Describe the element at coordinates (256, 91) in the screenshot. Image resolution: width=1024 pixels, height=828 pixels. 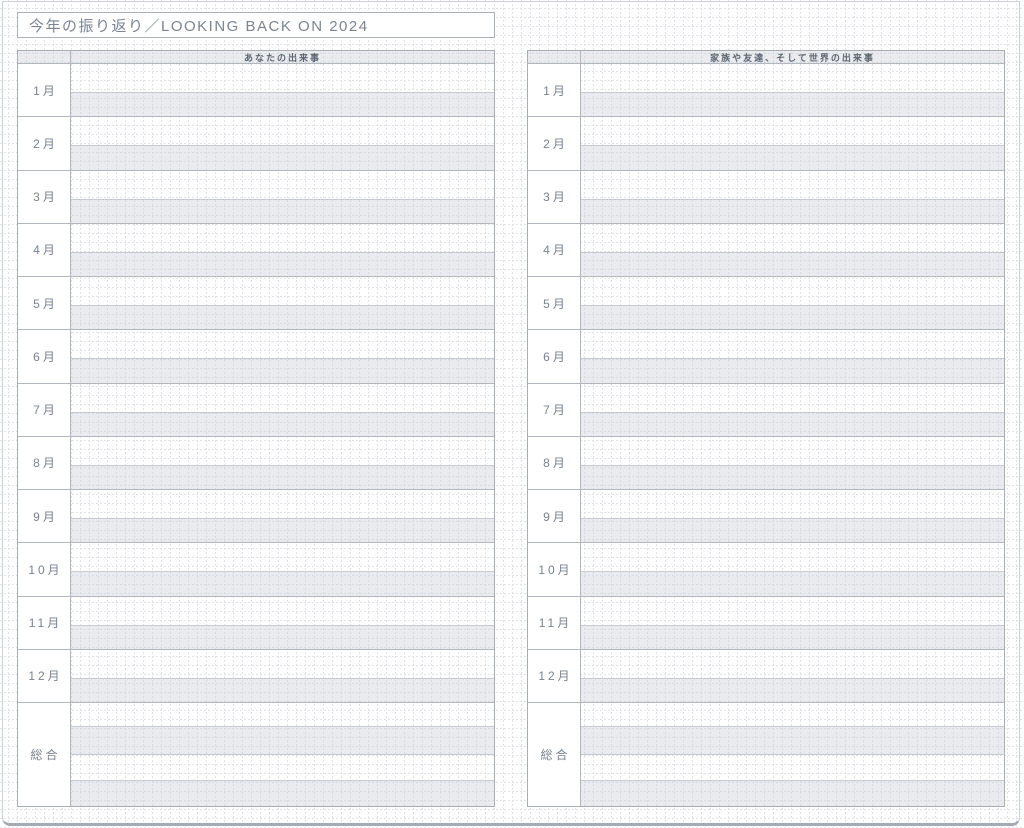
I see `month-row: 1月` at that location.